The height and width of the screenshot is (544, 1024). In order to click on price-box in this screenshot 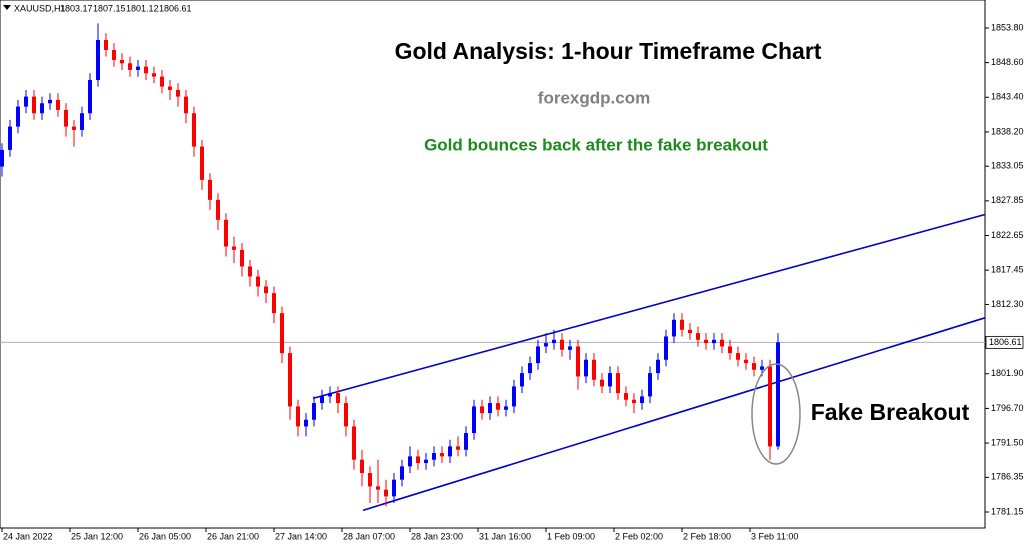, I will do `click(1004, 342)`.